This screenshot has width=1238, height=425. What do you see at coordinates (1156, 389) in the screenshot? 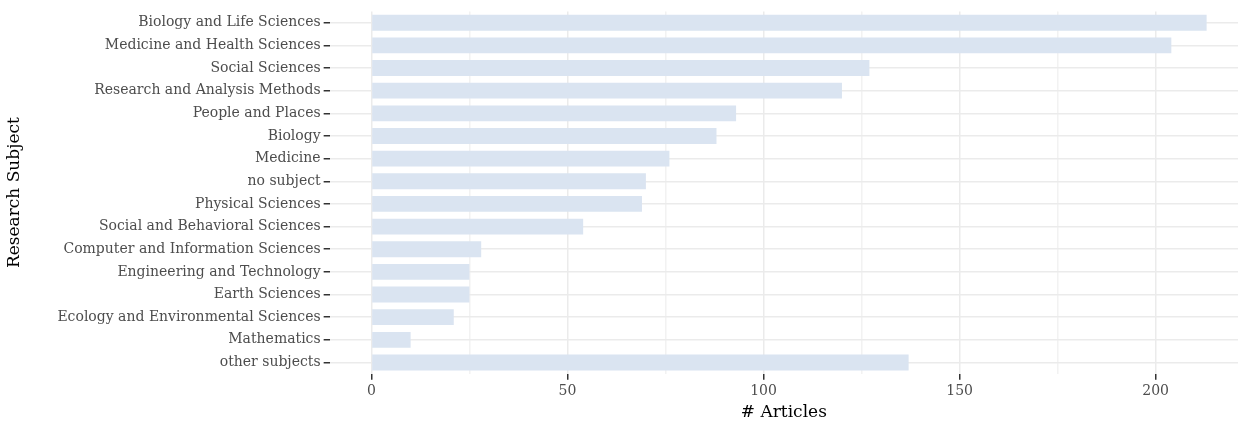
I see `x-tick-label: 200` at bounding box center [1156, 389].